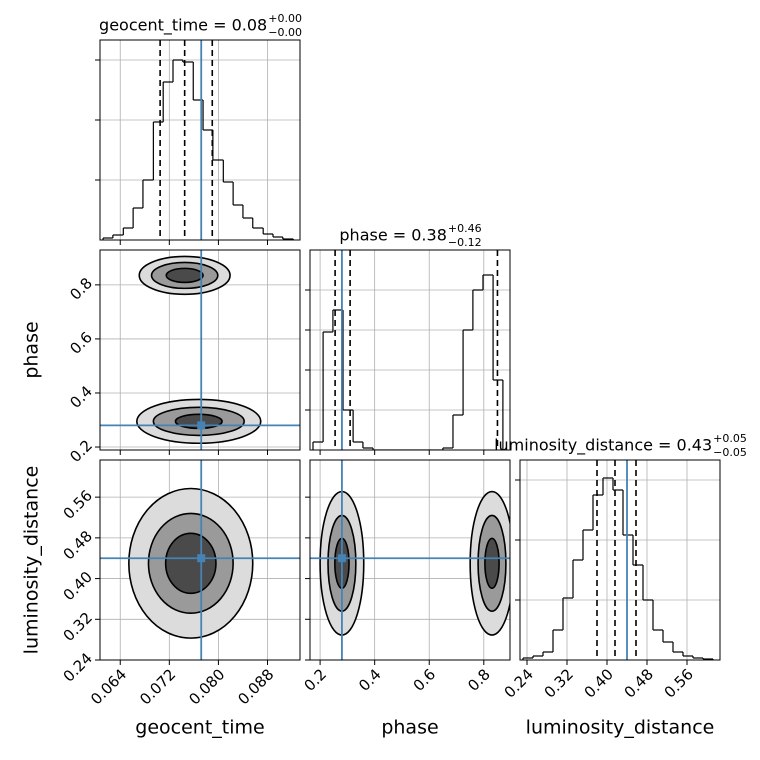  I want to click on title-lower: −0.12, so click(465, 242).